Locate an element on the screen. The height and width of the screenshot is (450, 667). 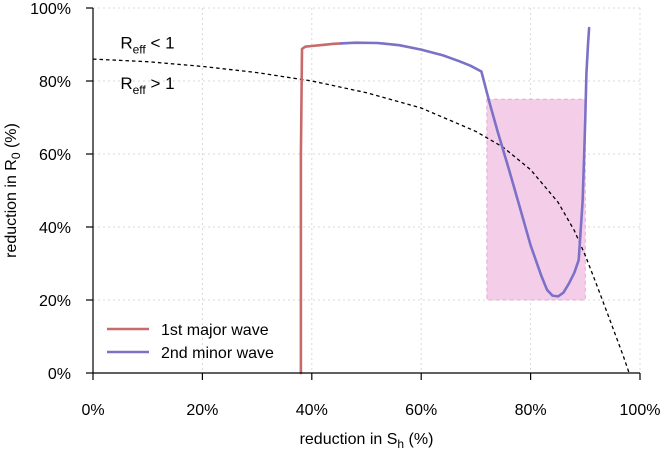
x-tick-label: 0% is located at coordinates (92, 410).